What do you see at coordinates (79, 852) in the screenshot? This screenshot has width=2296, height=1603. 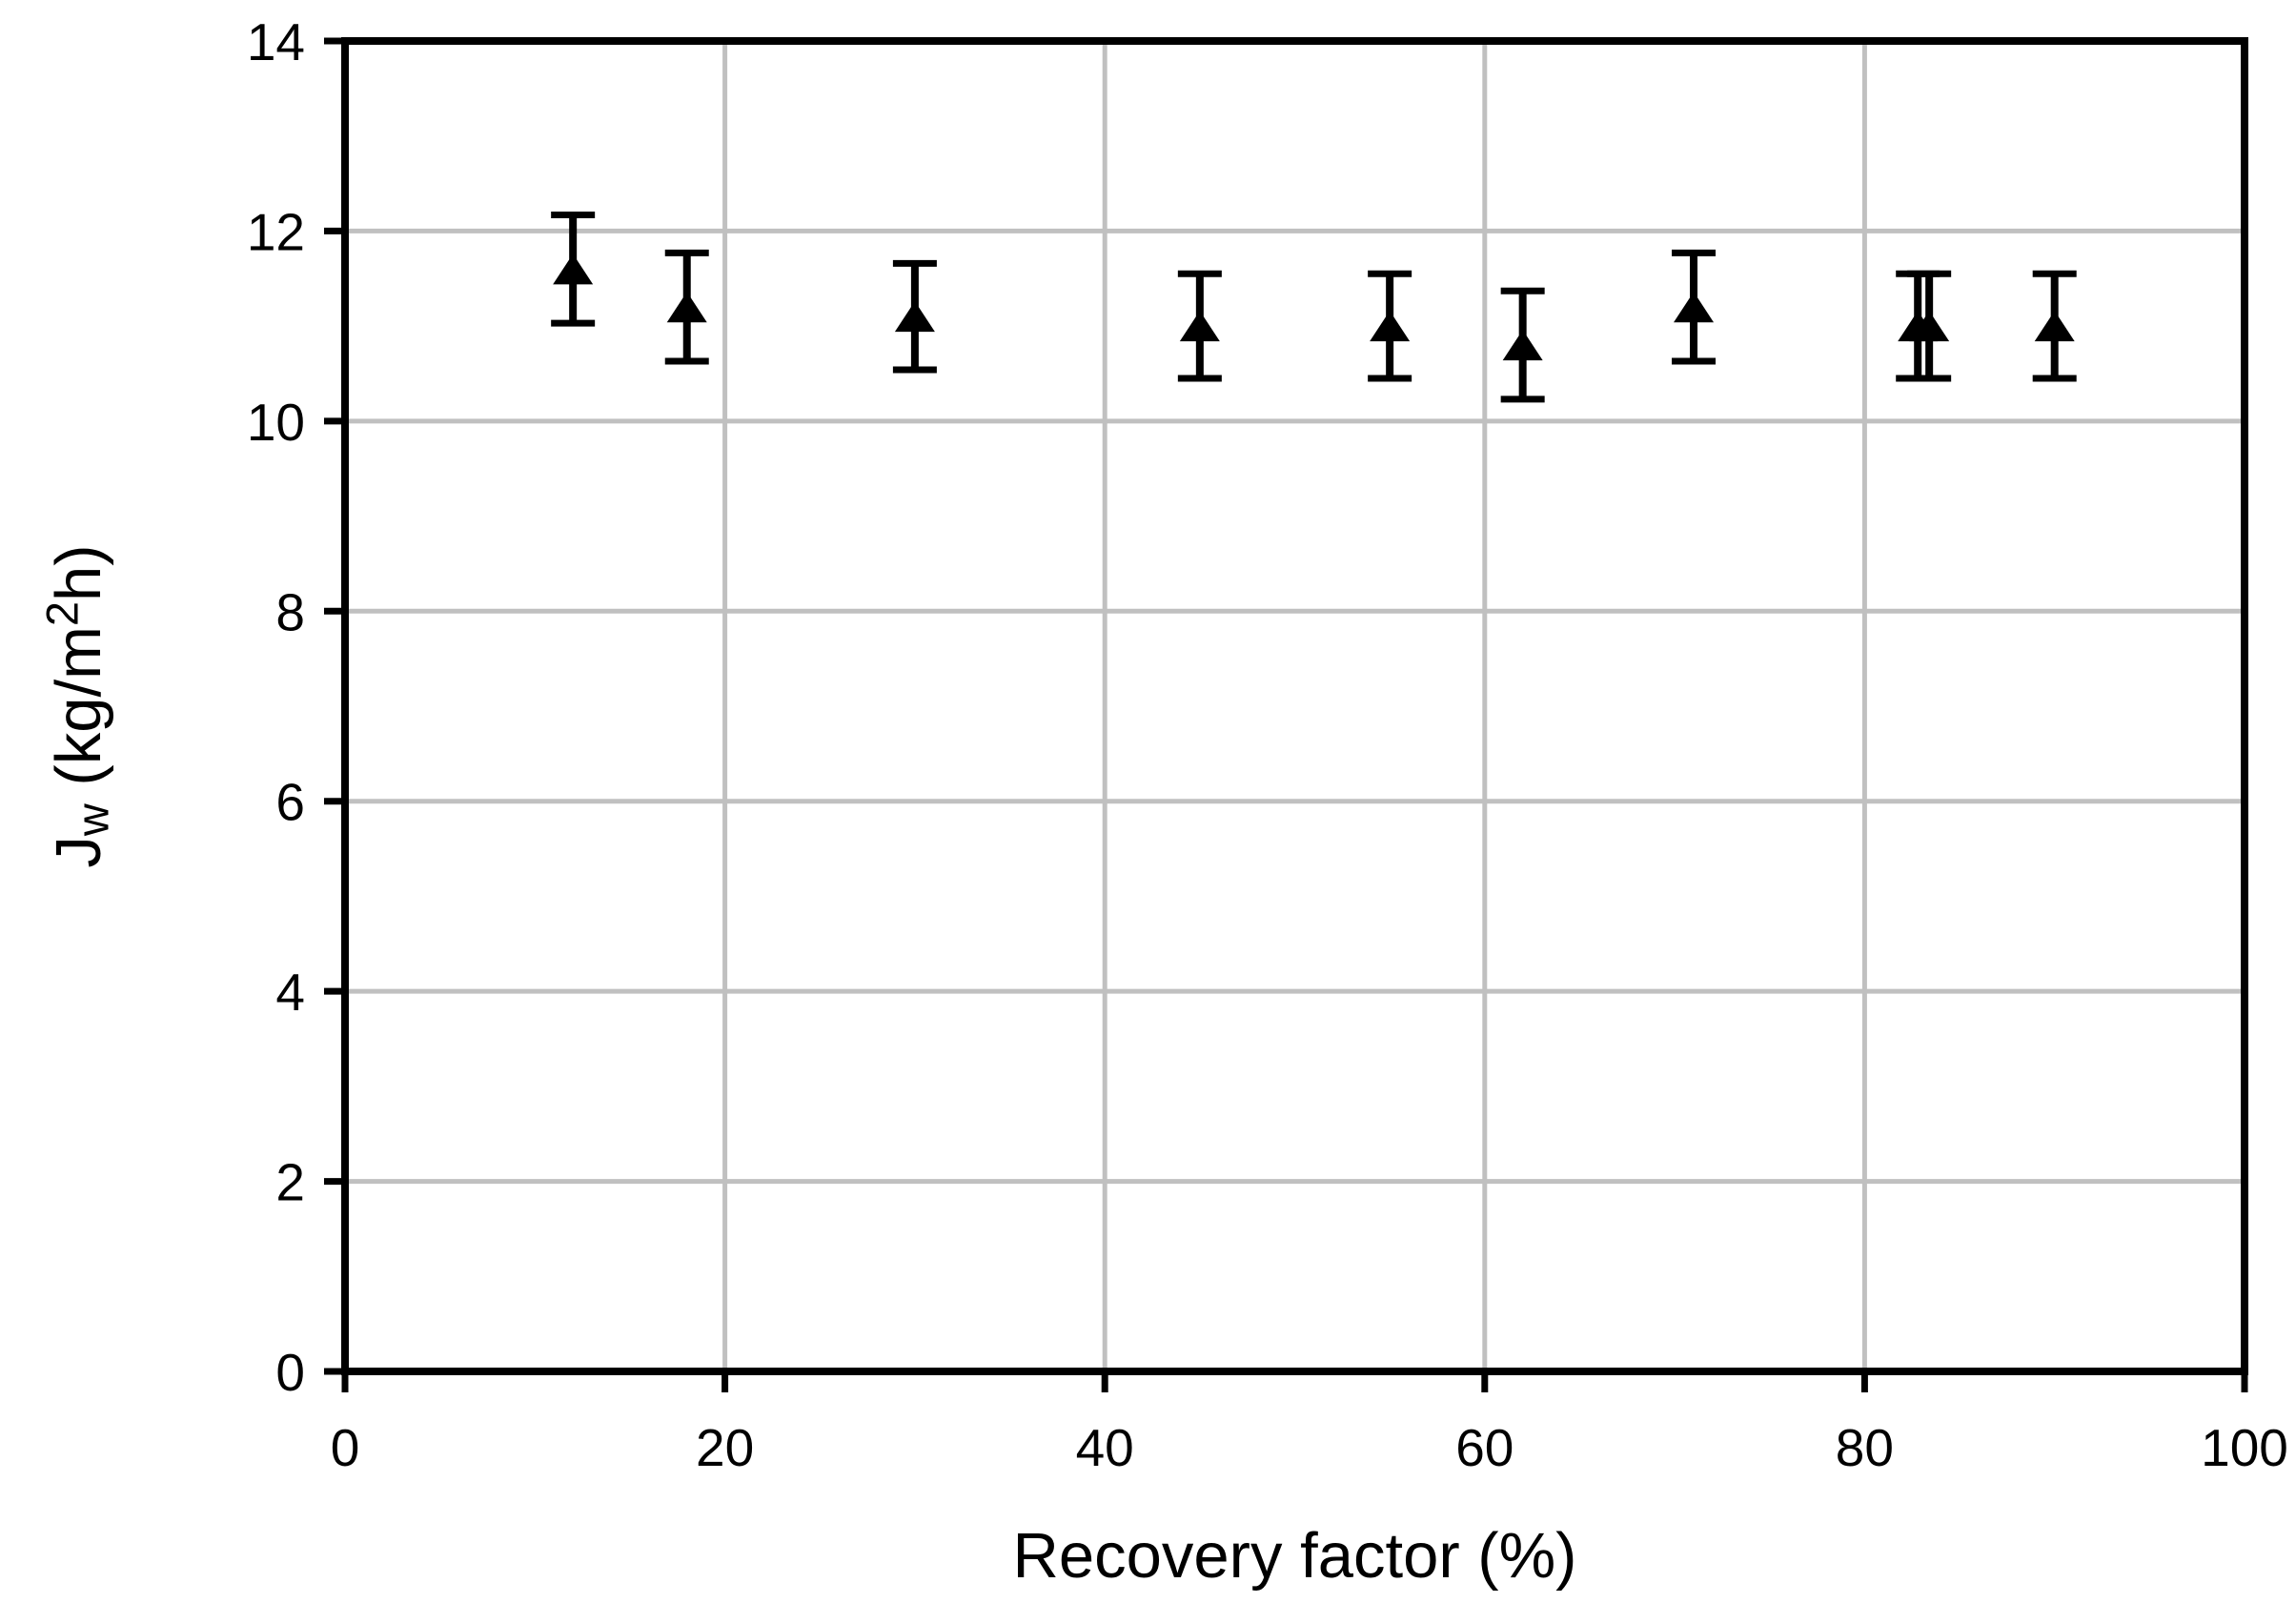 I see `y-axis-title-symbol: J` at bounding box center [79, 852].